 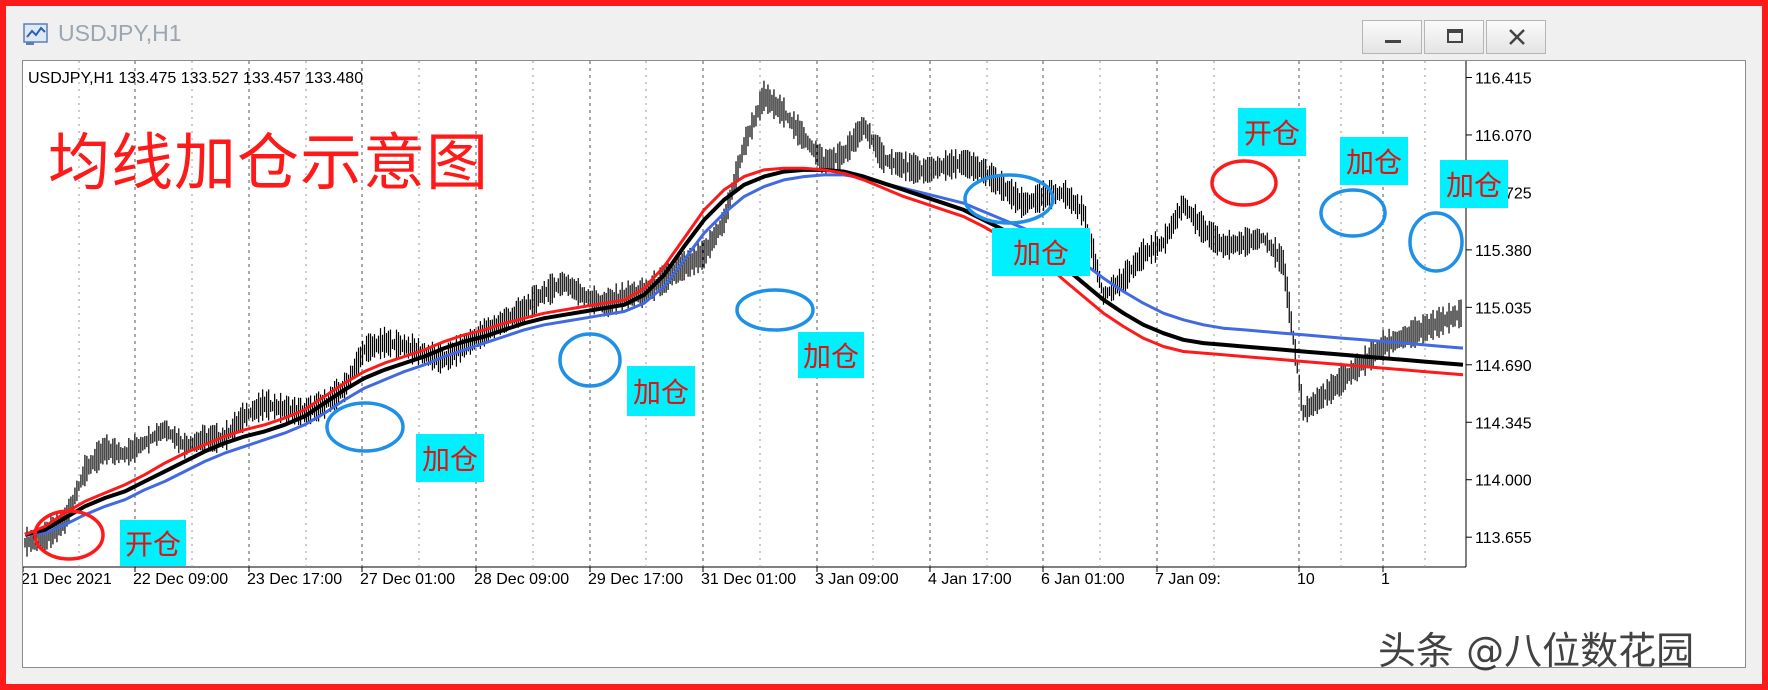 I want to click on x-tick-label: 1, so click(x=1385, y=579).